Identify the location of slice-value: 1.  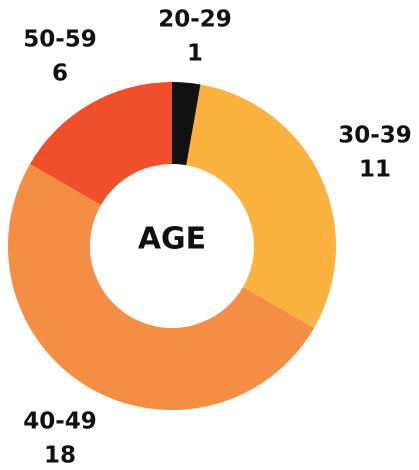
(195, 54).